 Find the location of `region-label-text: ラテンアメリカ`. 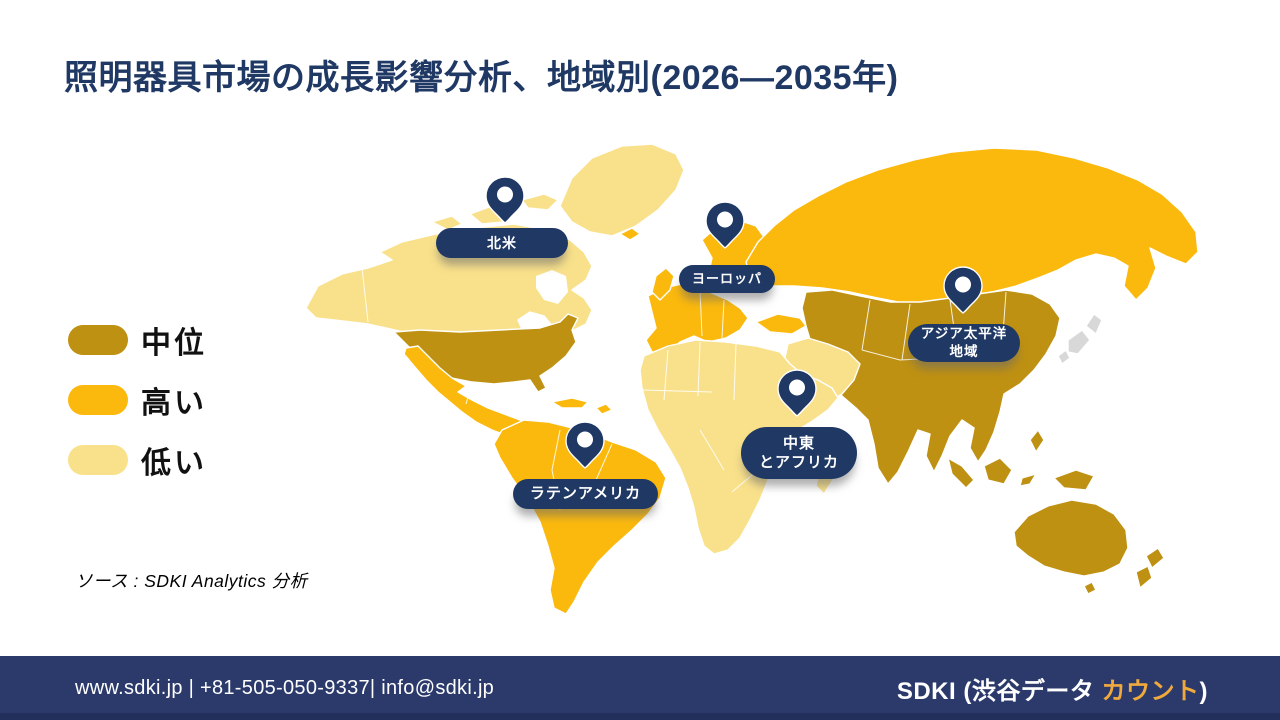

region-label-text: ラテンアメリカ is located at coordinates (585, 494).